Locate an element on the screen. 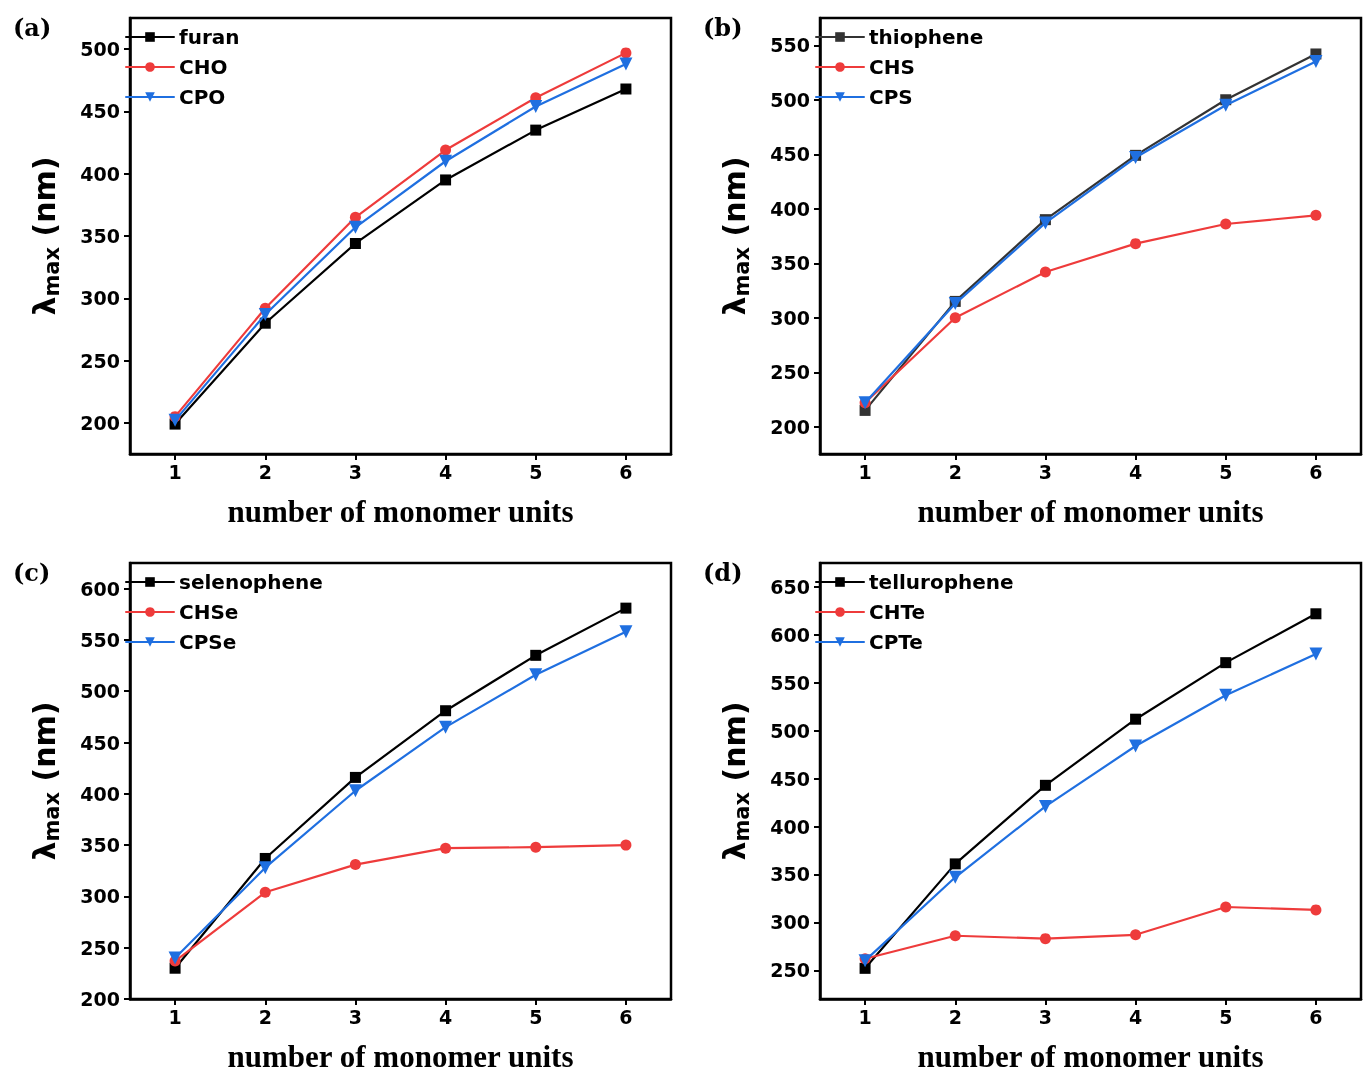 The width and height of the screenshot is (1367, 1076). y-tick-label: 600 is located at coordinates (790, 634).